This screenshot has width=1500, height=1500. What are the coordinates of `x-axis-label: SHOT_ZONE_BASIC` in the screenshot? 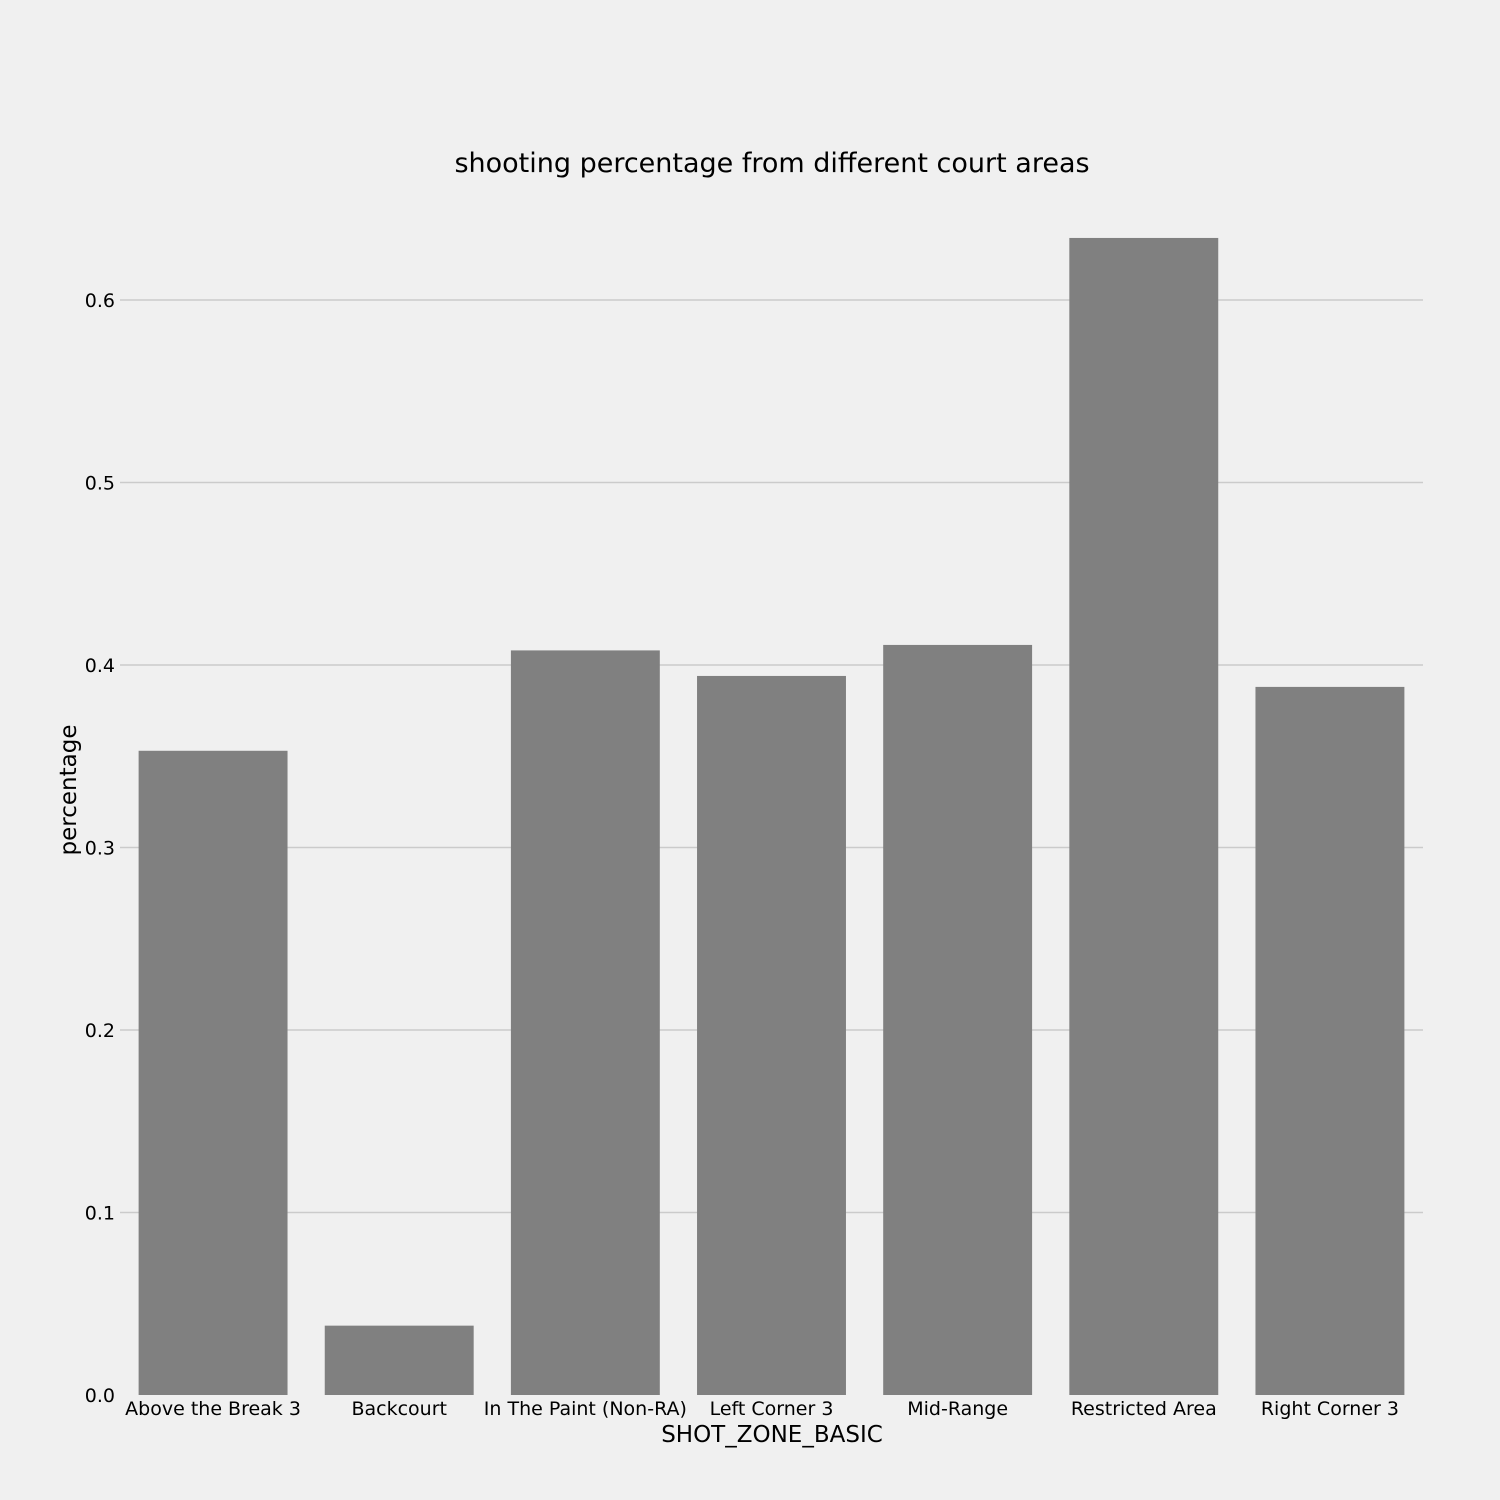 It's located at (772, 1435).